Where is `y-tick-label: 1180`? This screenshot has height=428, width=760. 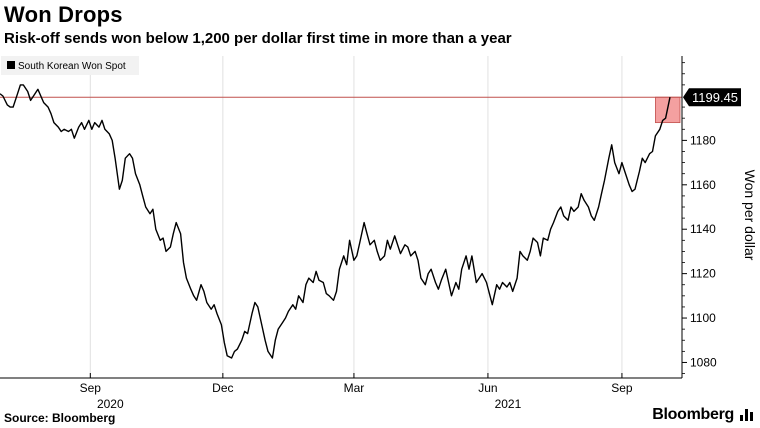 y-tick-label: 1180 is located at coordinates (703, 140).